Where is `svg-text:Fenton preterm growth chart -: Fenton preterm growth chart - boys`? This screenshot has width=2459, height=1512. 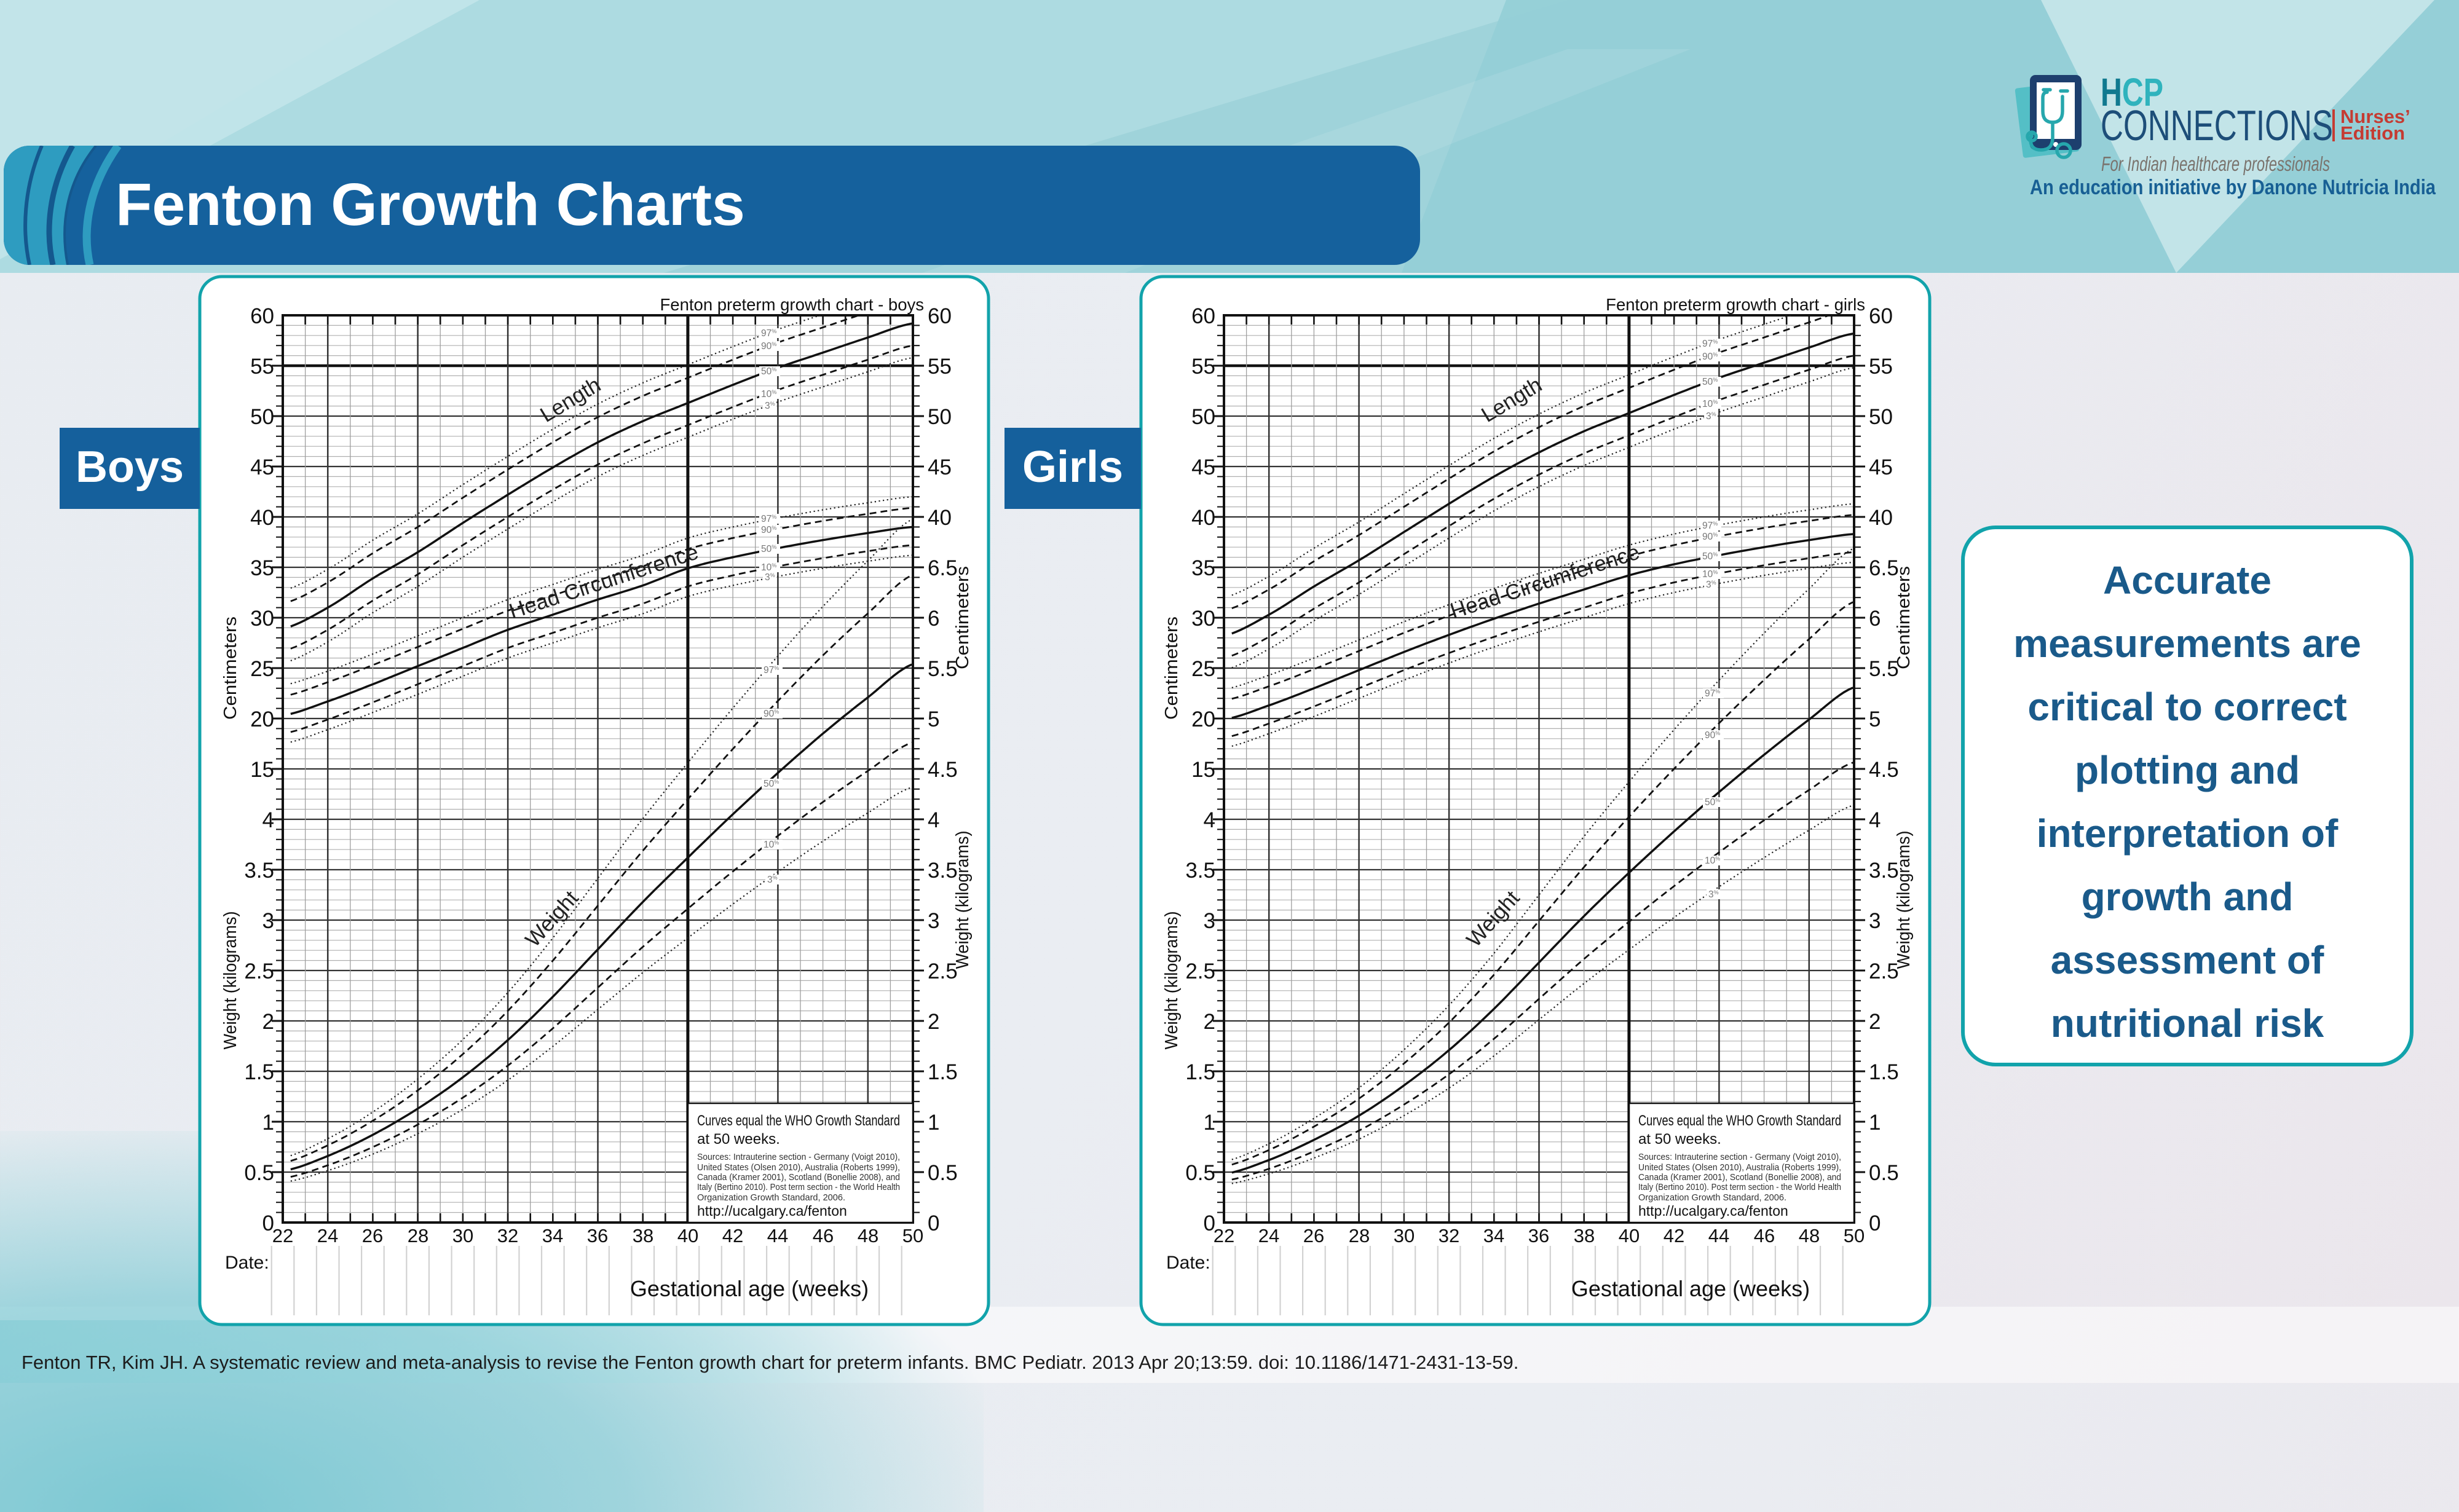
svg-text:Fenton preterm growth chart -: Fenton preterm growth chart - boys is located at coordinates (793, 304).